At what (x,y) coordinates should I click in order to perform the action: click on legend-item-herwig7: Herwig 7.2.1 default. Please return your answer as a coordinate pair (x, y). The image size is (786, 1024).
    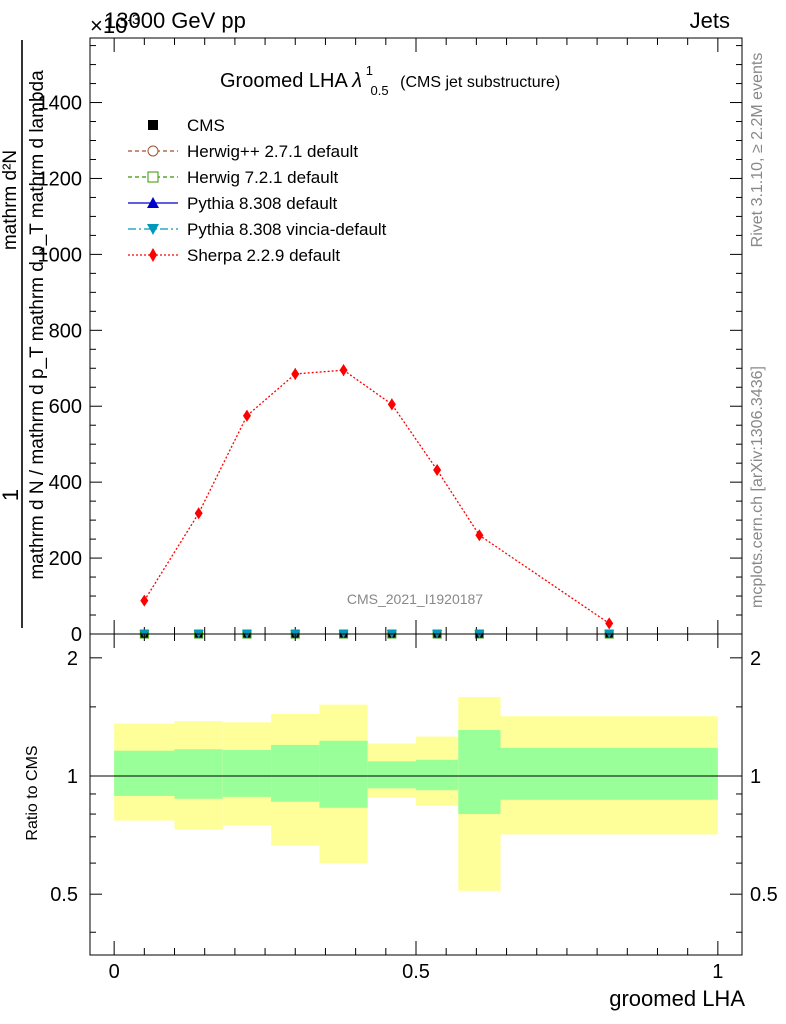
    Looking at the image, I should click on (233, 177).